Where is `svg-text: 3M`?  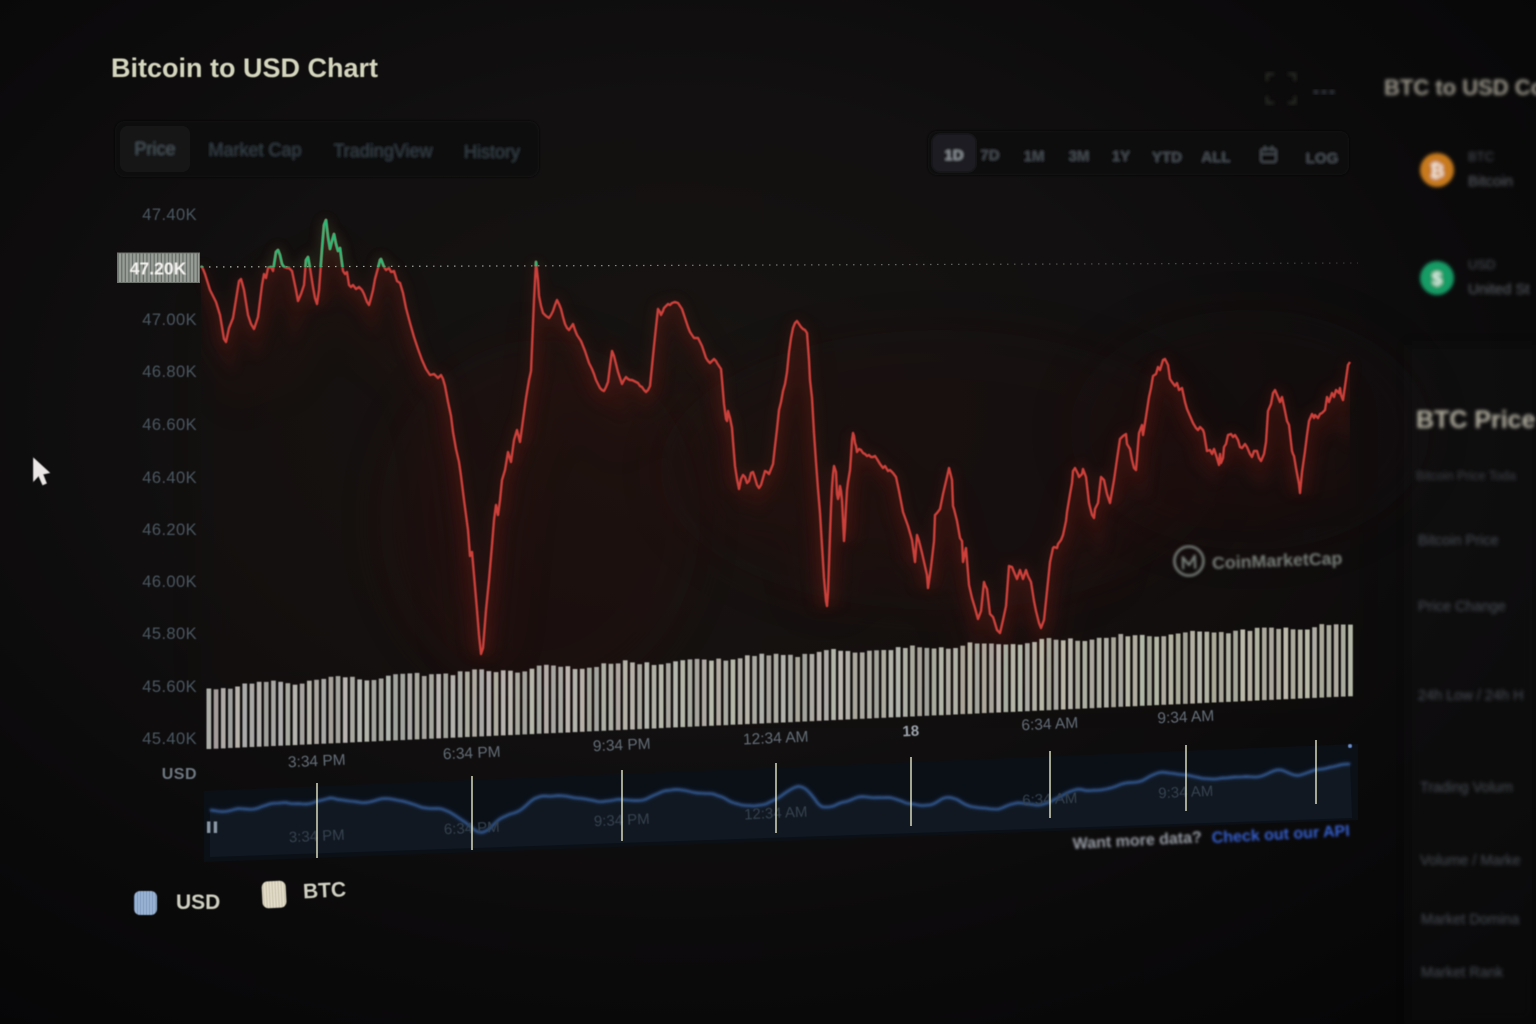 svg-text: 3M is located at coordinates (1079, 156).